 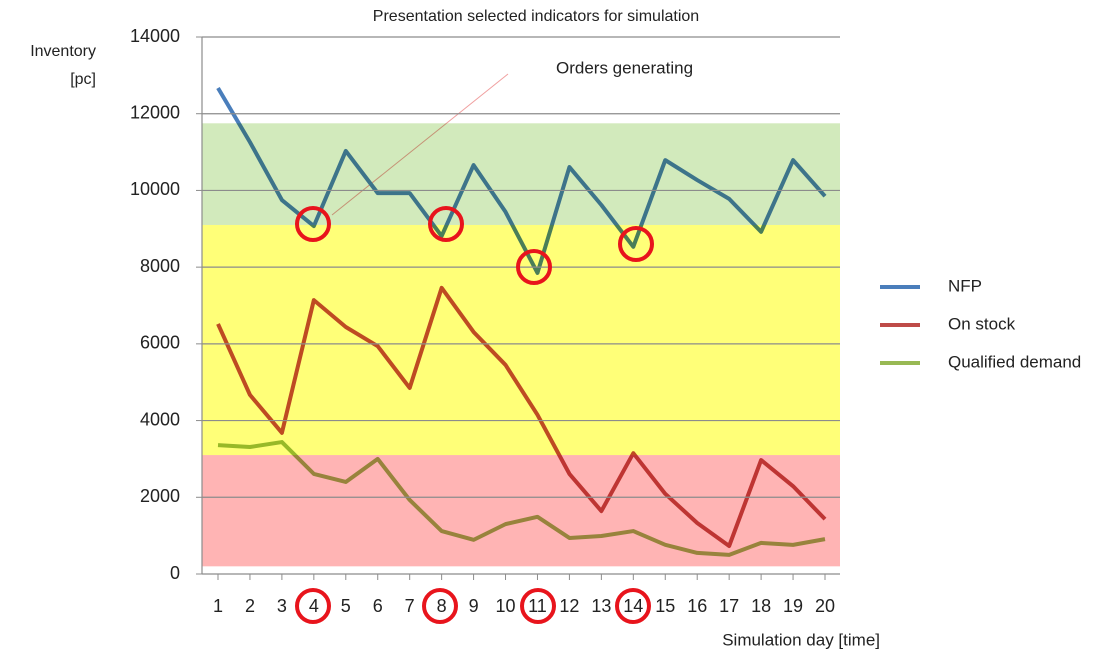 I want to click on x-tick-label: 12, so click(x=569, y=606).